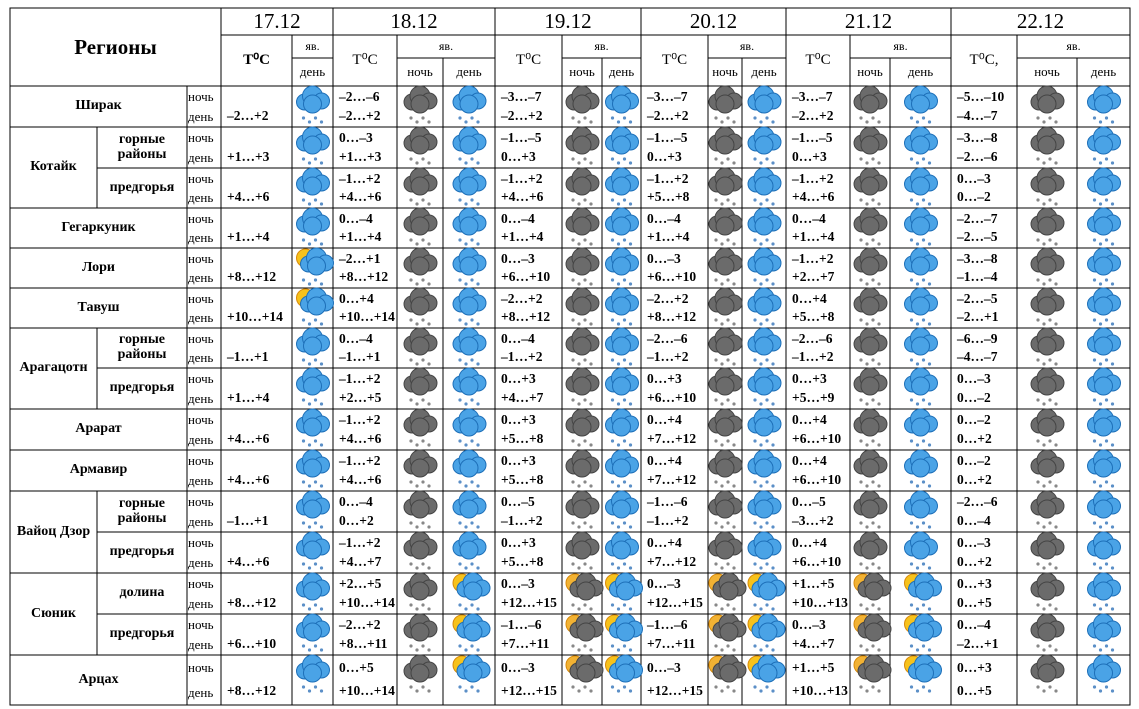 This screenshot has height=709, width=1139. What do you see at coordinates (201, 298) in the screenshot?
I see `row-night-label: ночь` at bounding box center [201, 298].